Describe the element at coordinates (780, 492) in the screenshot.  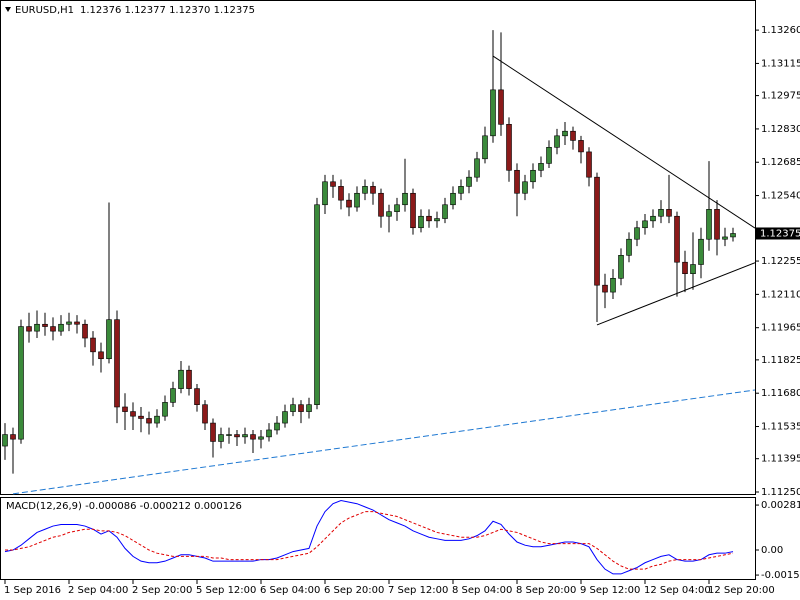
I see `y-tick-label: 1.11250` at that location.